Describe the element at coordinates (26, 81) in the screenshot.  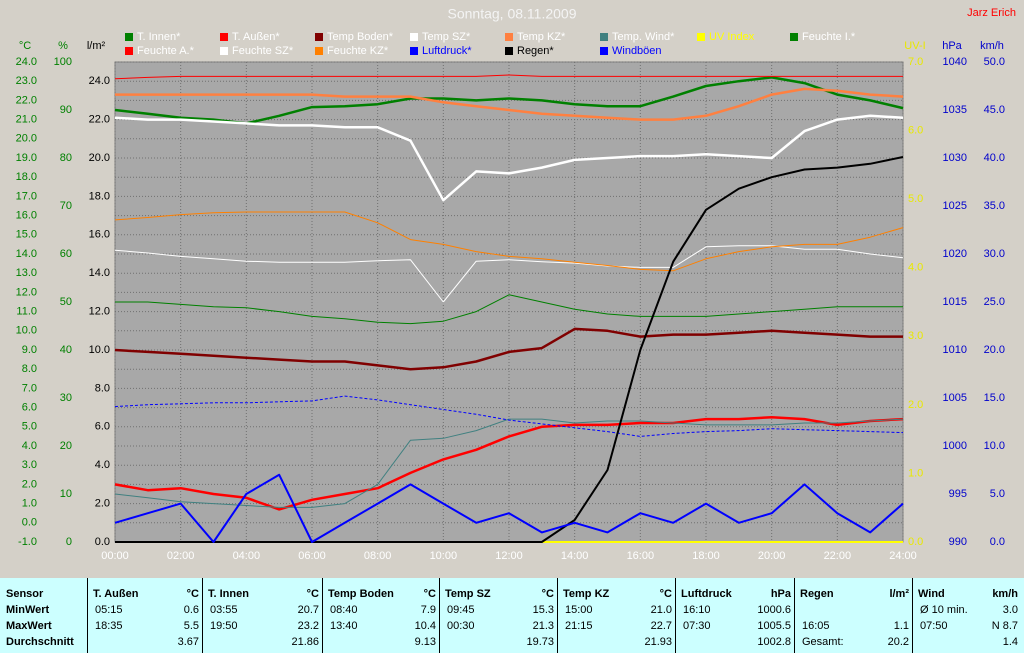
I see `y-tick-label: 23.0` at that location.